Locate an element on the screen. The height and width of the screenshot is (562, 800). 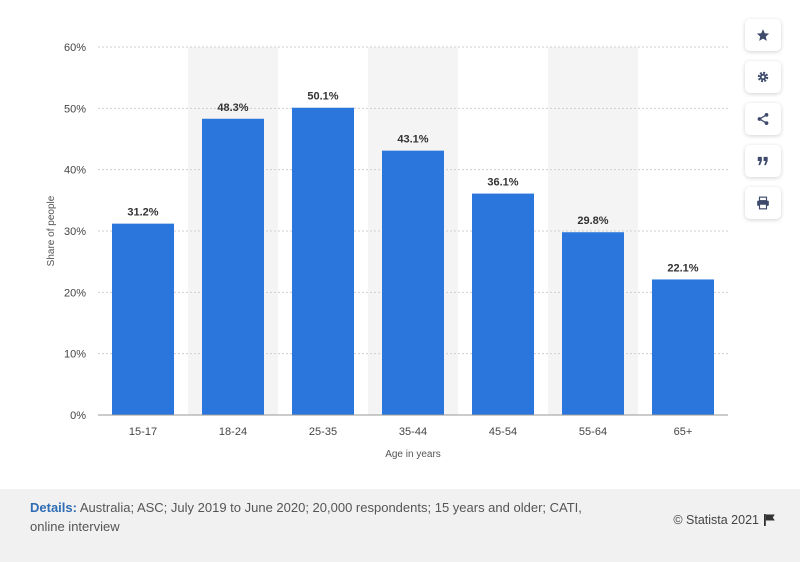
favorite-button is located at coordinates (763, 35).